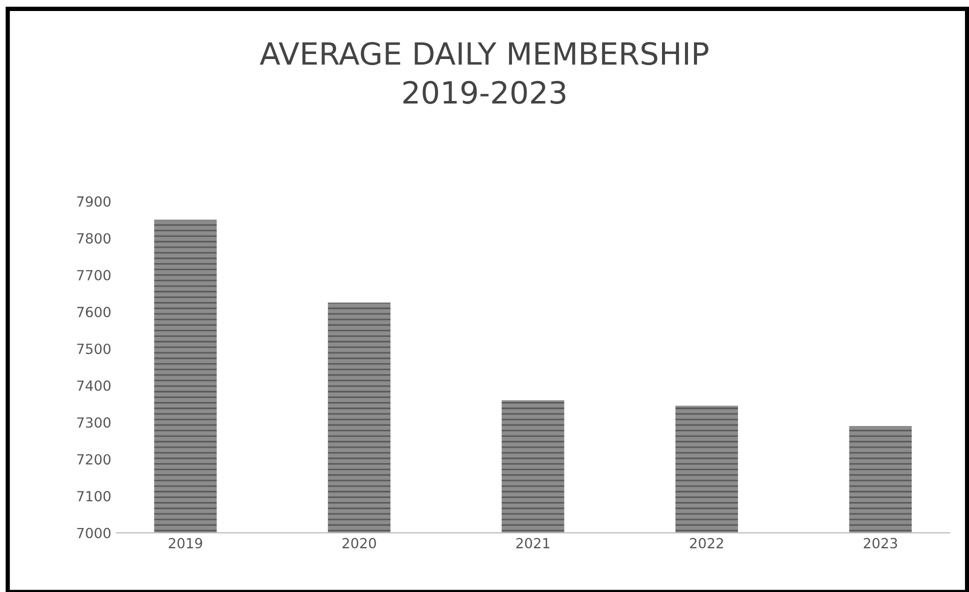 Image resolution: width=969 pixels, height=592 pixels. What do you see at coordinates (93, 238) in the screenshot?
I see `y-tick-label: 7800` at bounding box center [93, 238].